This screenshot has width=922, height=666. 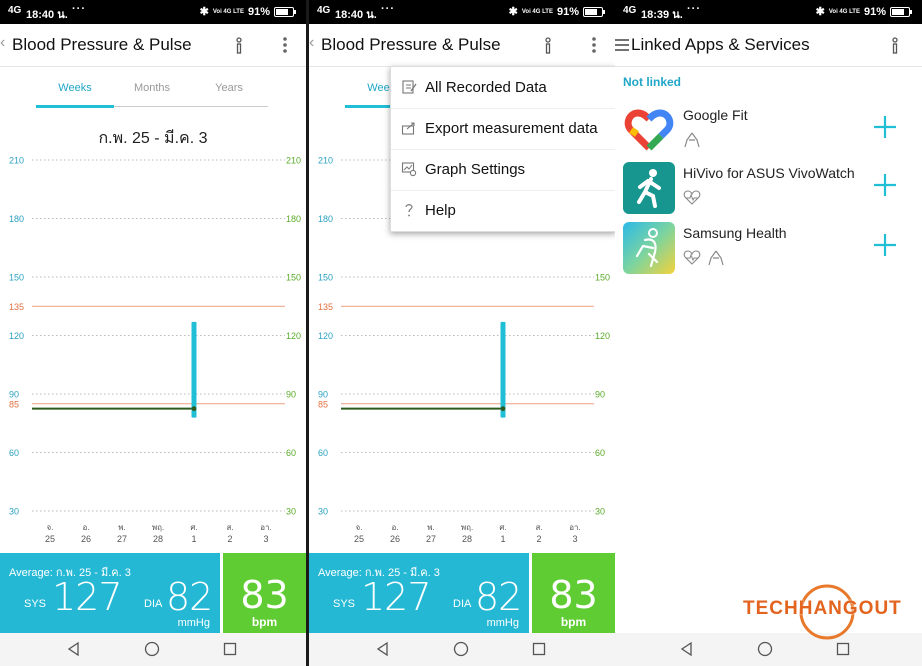 I want to click on app-row-samsung-health: Samsung Health, so click(x=768, y=252).